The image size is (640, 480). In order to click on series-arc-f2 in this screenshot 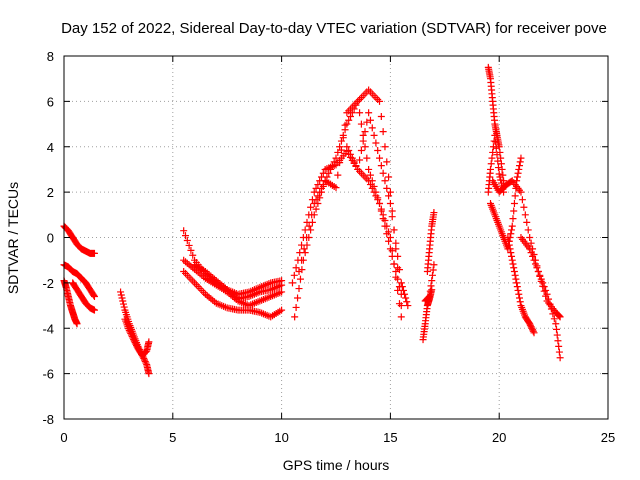, I will do `click(505, 203)`.